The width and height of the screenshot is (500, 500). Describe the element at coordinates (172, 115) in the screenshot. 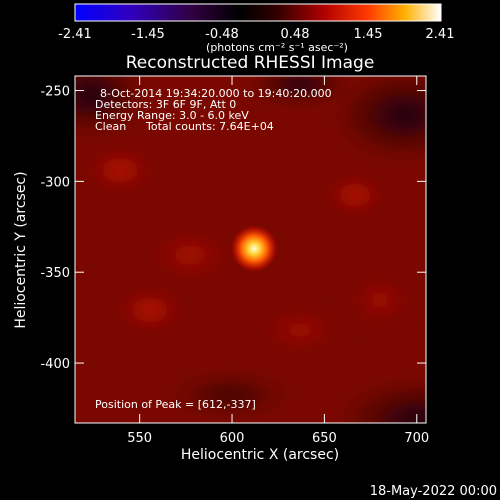

I see `annotation-energy: Energy Range: 3.0 - 6.0 keV` at that location.